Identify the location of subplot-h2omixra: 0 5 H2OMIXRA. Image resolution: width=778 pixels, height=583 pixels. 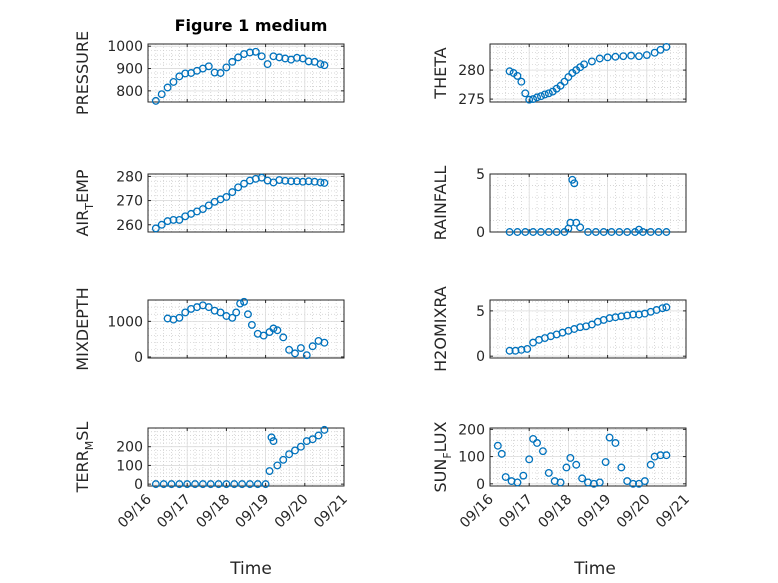
(559, 329).